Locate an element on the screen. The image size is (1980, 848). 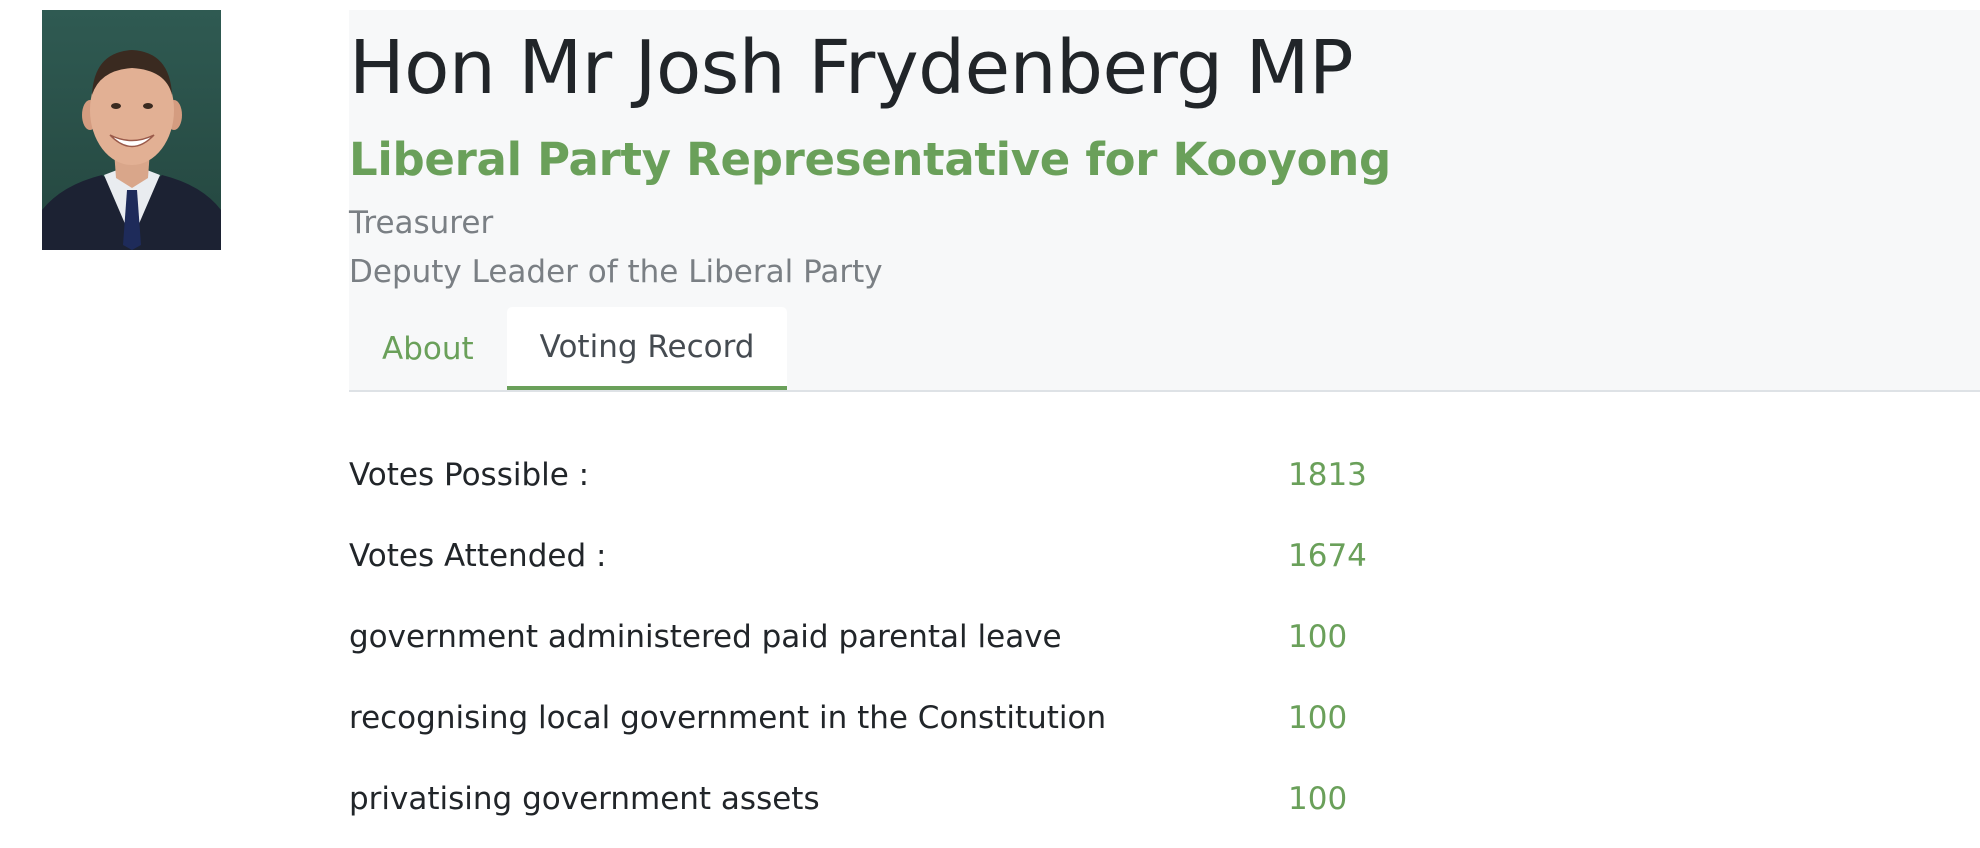
tab-voting-record: Voting Record is located at coordinates (647, 348).